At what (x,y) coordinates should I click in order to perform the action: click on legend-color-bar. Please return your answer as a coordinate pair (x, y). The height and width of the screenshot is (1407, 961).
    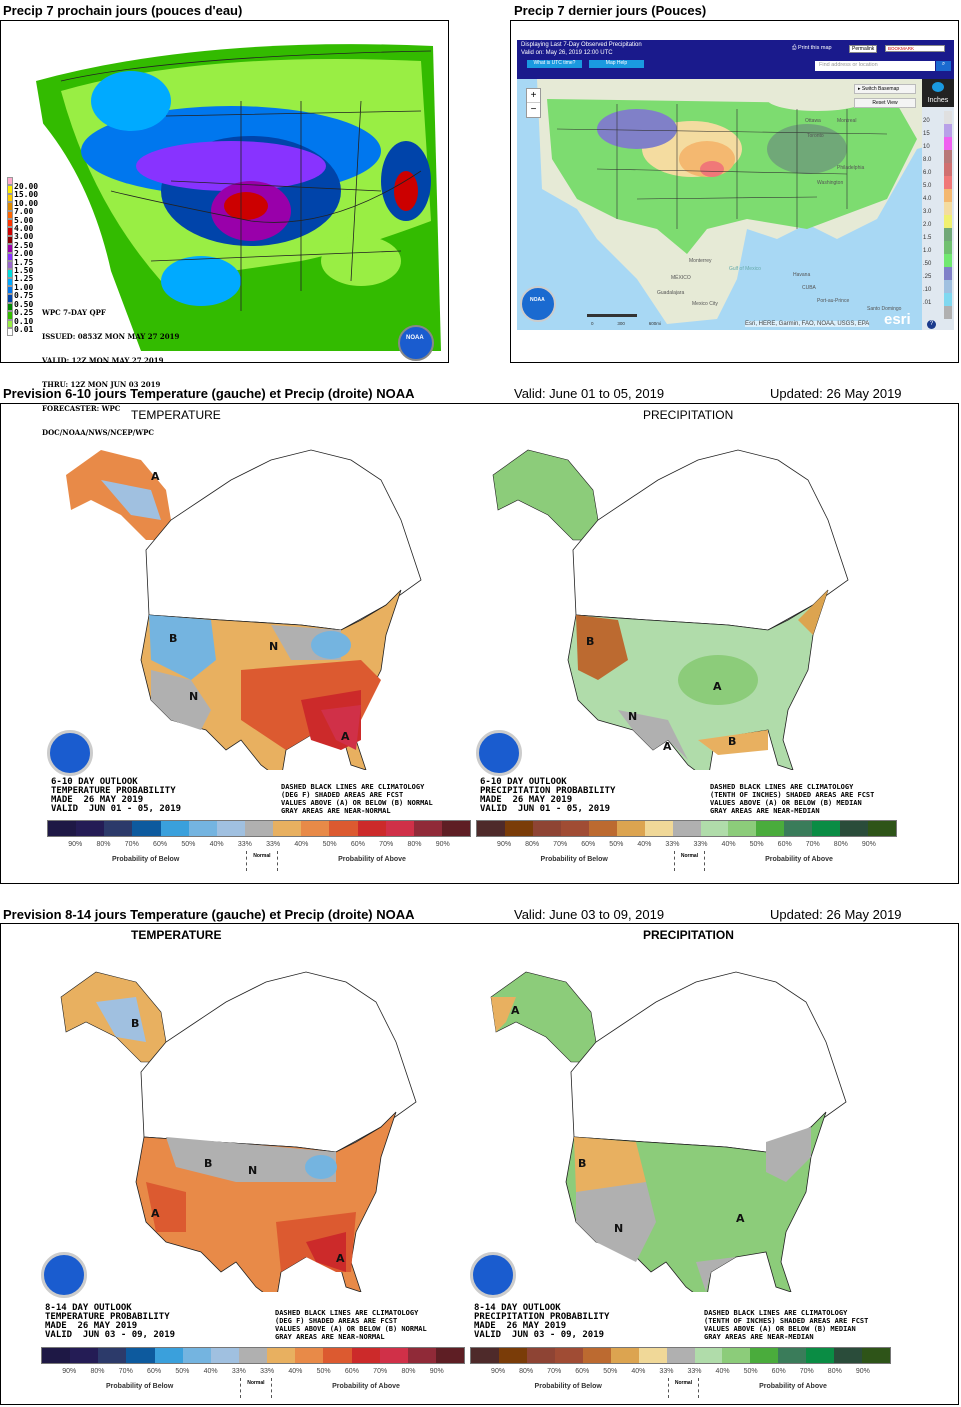
    Looking at the image, I should click on (253, 1355).